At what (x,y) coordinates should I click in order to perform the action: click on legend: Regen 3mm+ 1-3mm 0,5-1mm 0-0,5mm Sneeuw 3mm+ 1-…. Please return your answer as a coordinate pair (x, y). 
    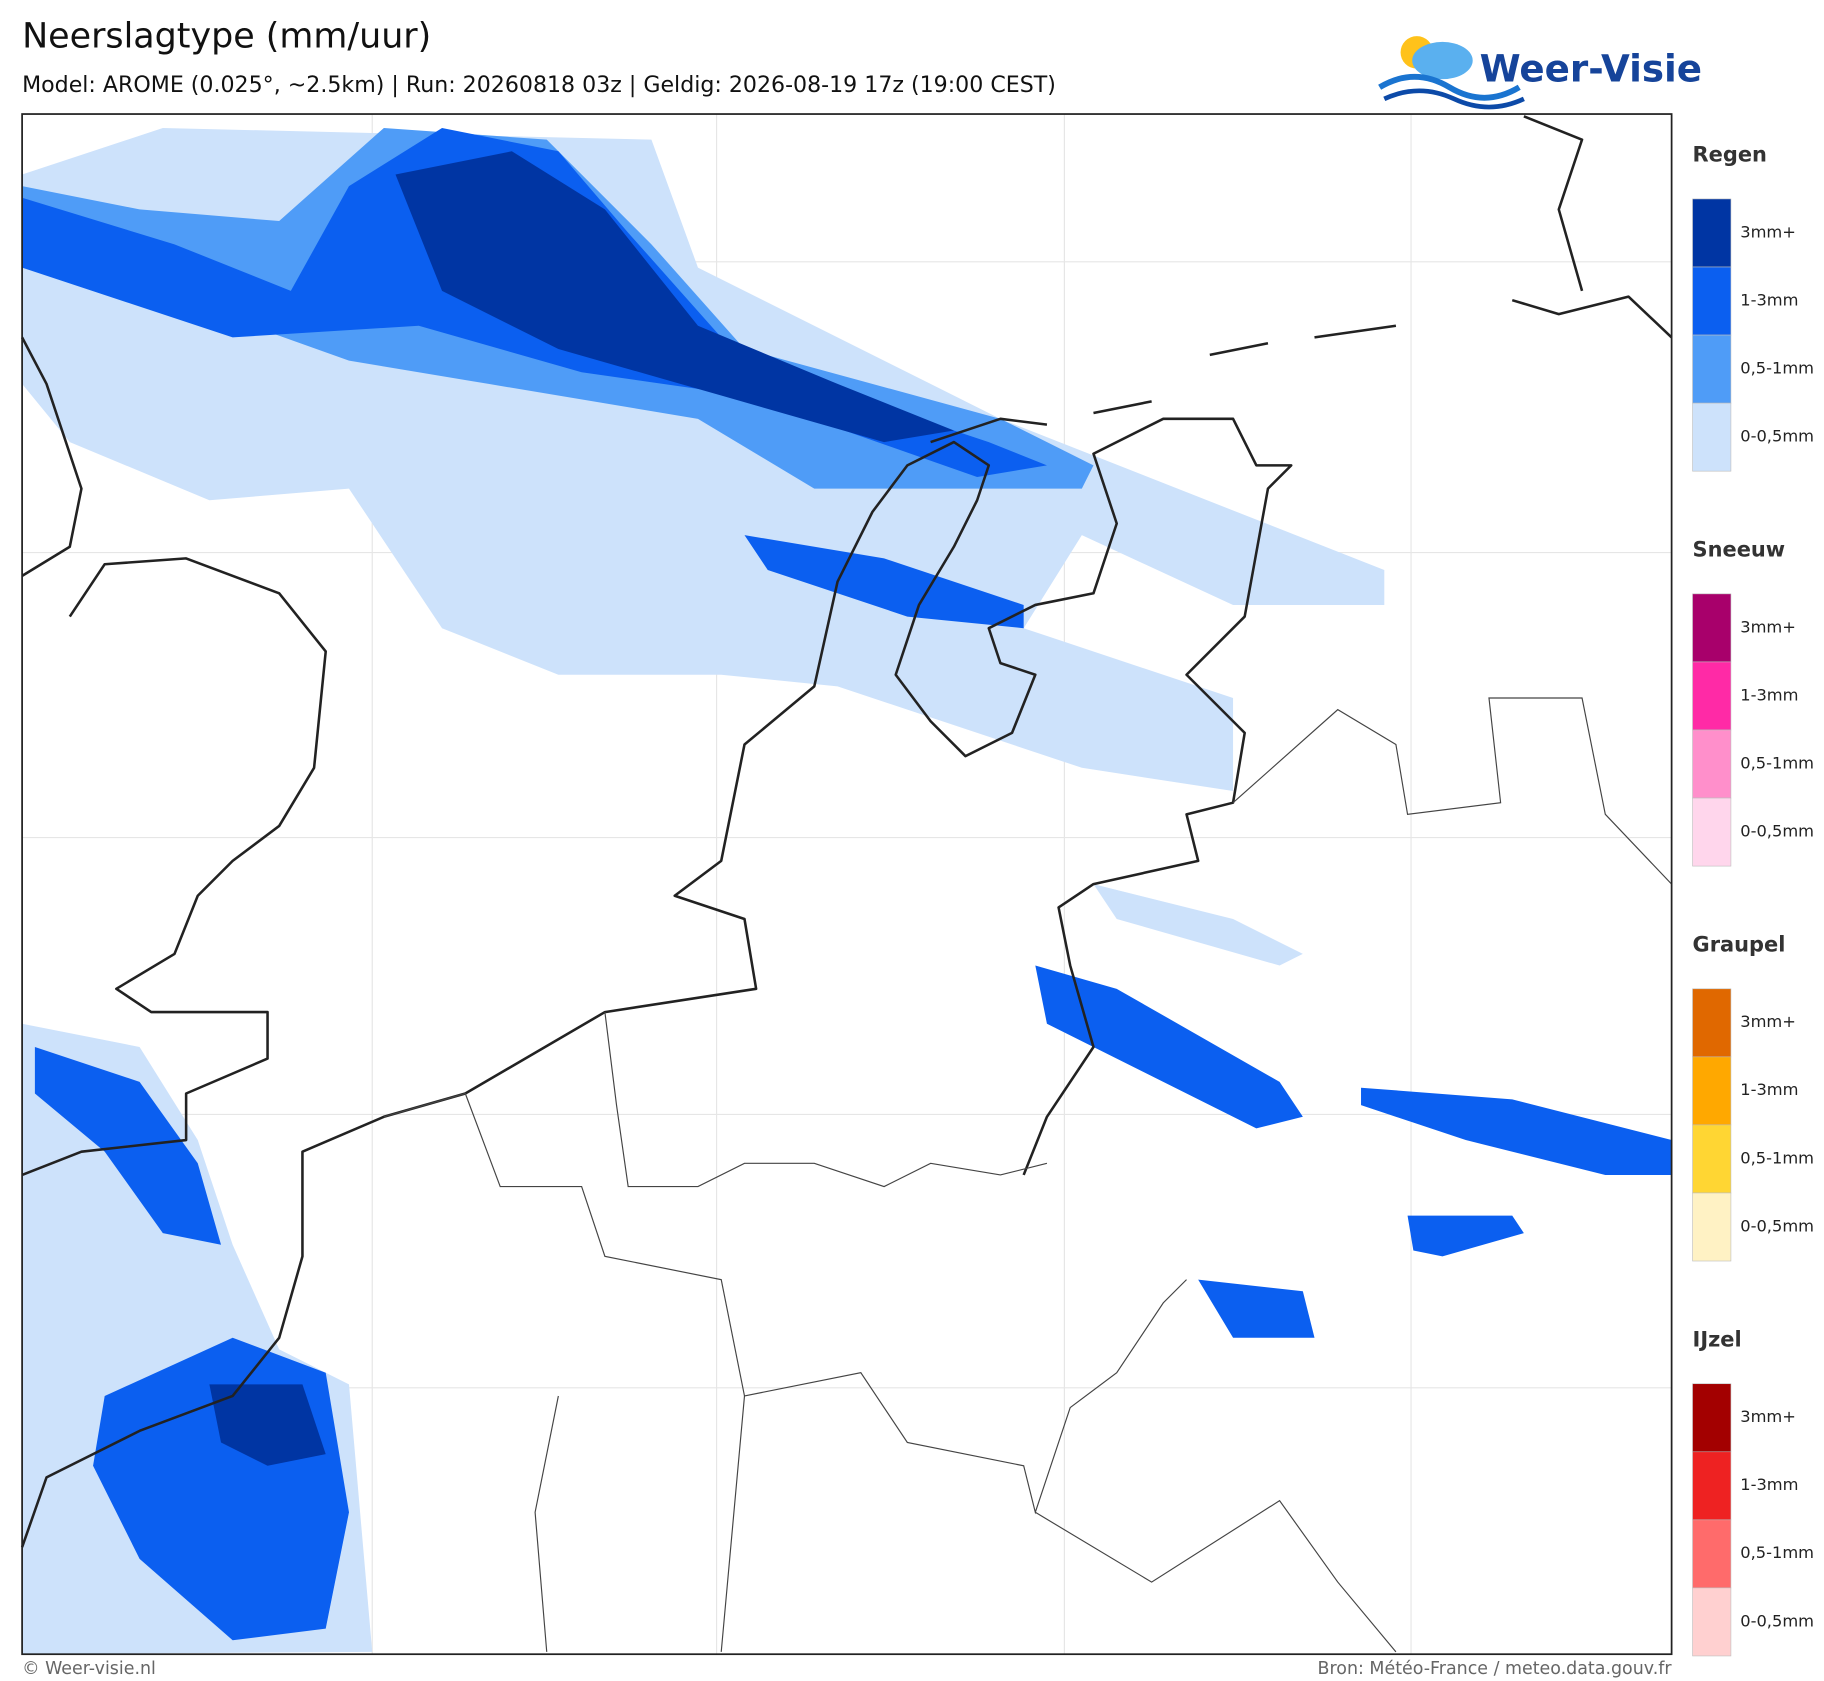
    Looking at the image, I should click on (1753, 900).